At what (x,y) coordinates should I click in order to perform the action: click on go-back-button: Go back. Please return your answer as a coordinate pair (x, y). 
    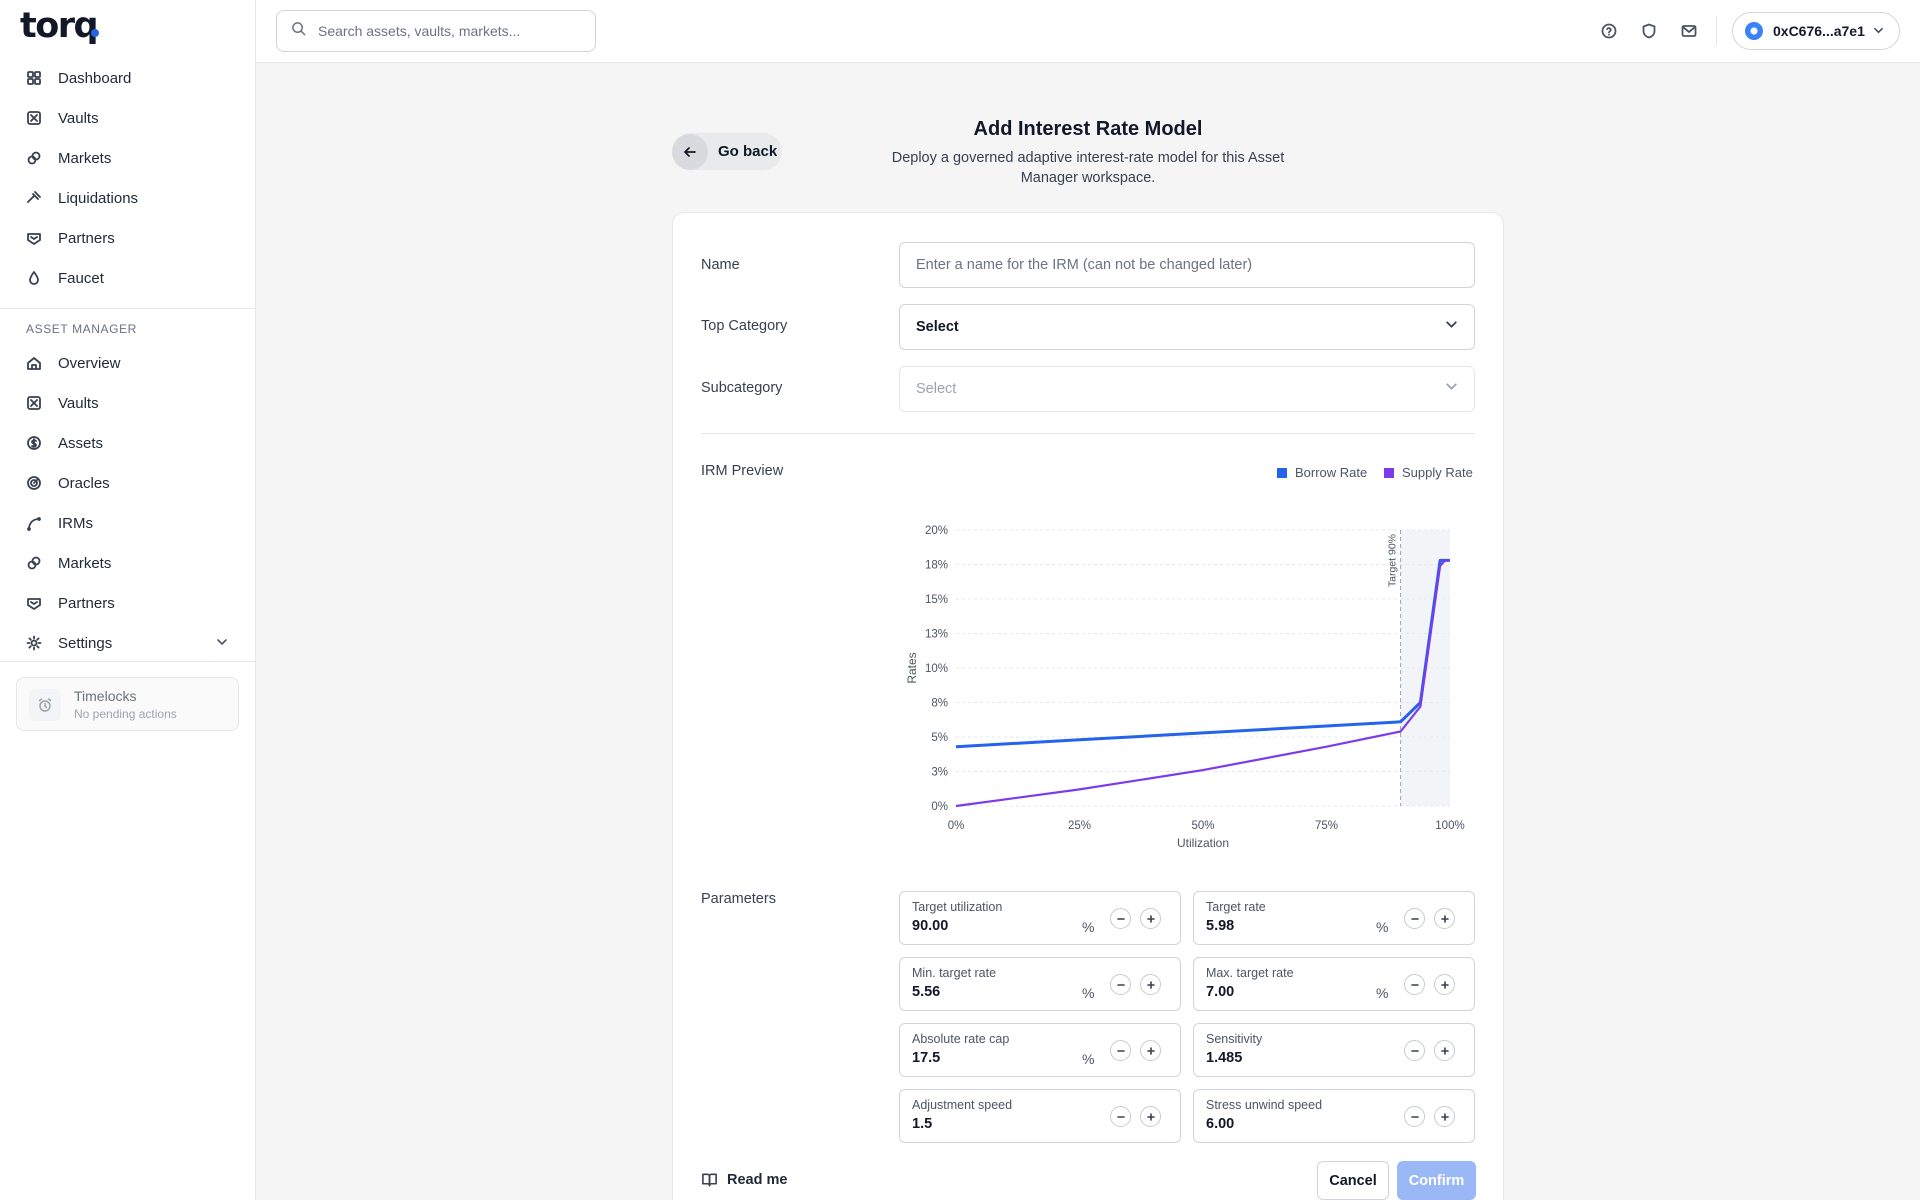
    Looking at the image, I should click on (727, 151).